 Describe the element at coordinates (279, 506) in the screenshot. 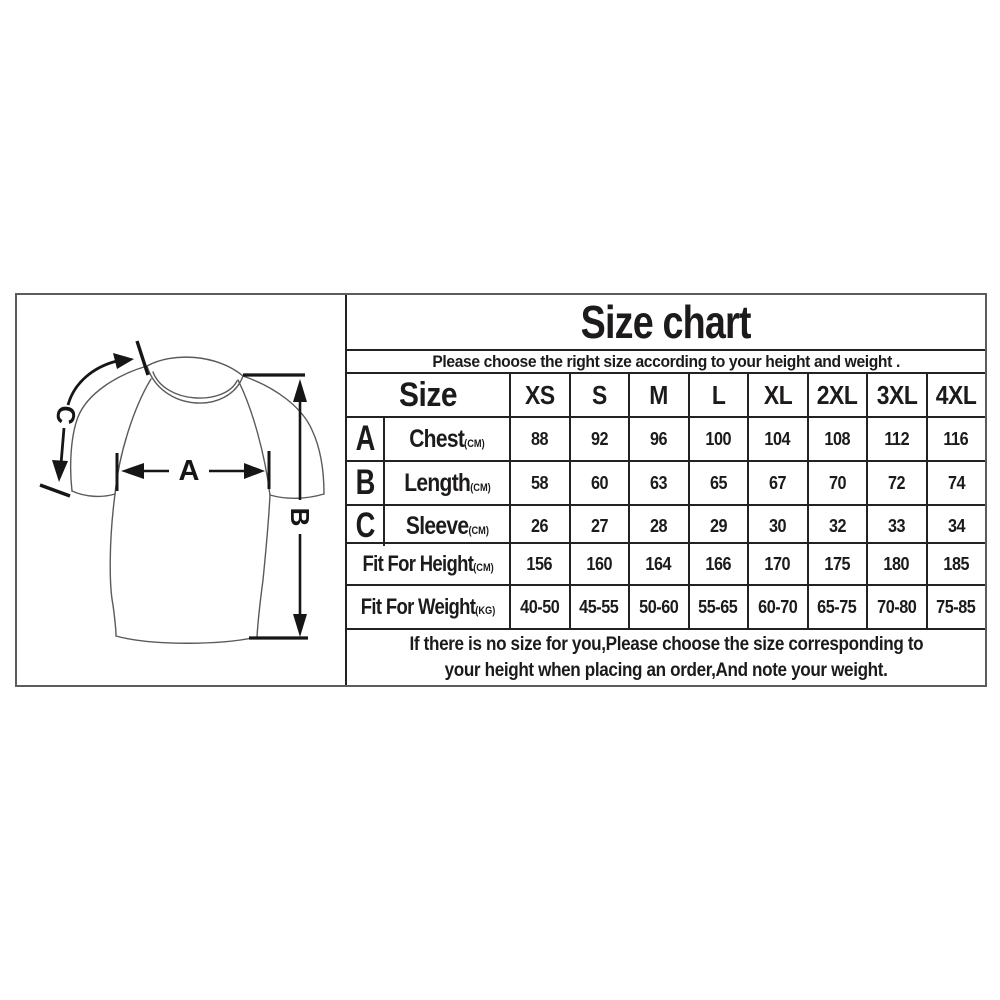

I see `measurement-b-arrow: B` at that location.